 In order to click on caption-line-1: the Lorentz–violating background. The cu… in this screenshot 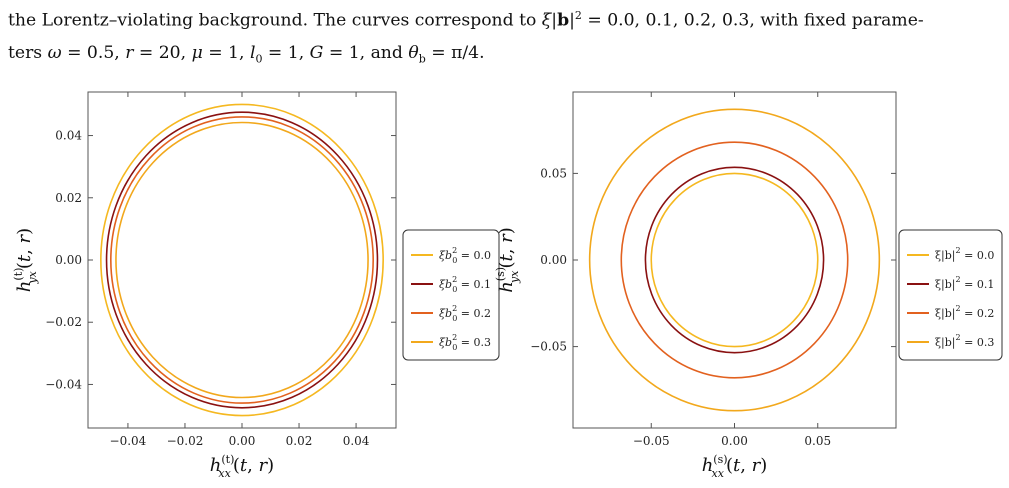, I will do `click(505, 18)`.